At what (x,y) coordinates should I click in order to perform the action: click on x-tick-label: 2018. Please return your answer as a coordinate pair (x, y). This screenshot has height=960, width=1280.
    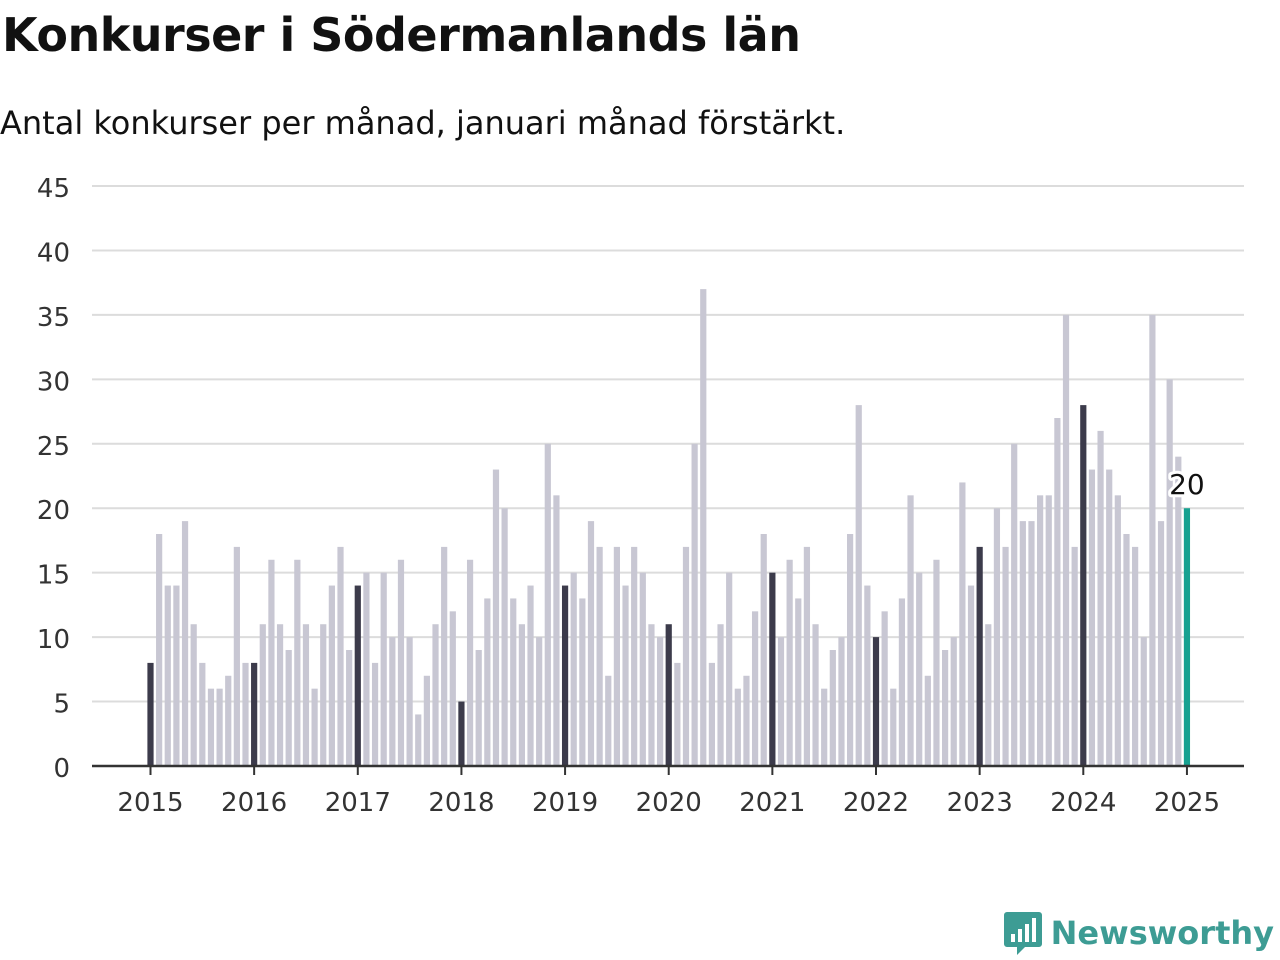
    Looking at the image, I should click on (461, 803).